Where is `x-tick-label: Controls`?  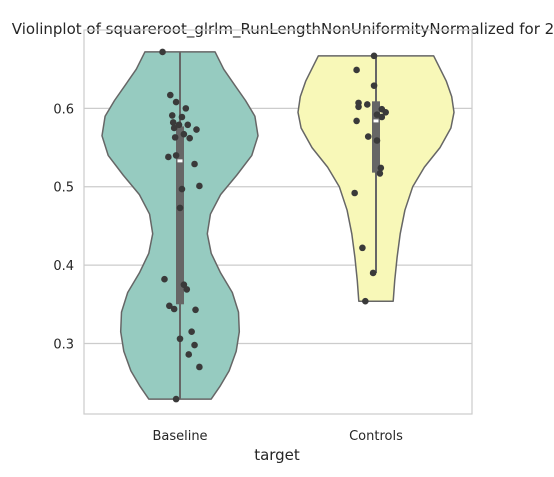 x-tick-label: Controls is located at coordinates (376, 436).